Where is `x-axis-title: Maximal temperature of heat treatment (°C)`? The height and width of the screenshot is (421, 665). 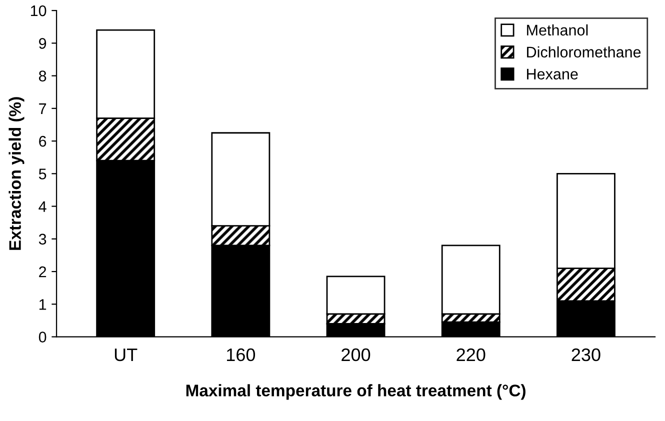 x-axis-title: Maximal temperature of heat treatment (°C) is located at coordinates (356, 392).